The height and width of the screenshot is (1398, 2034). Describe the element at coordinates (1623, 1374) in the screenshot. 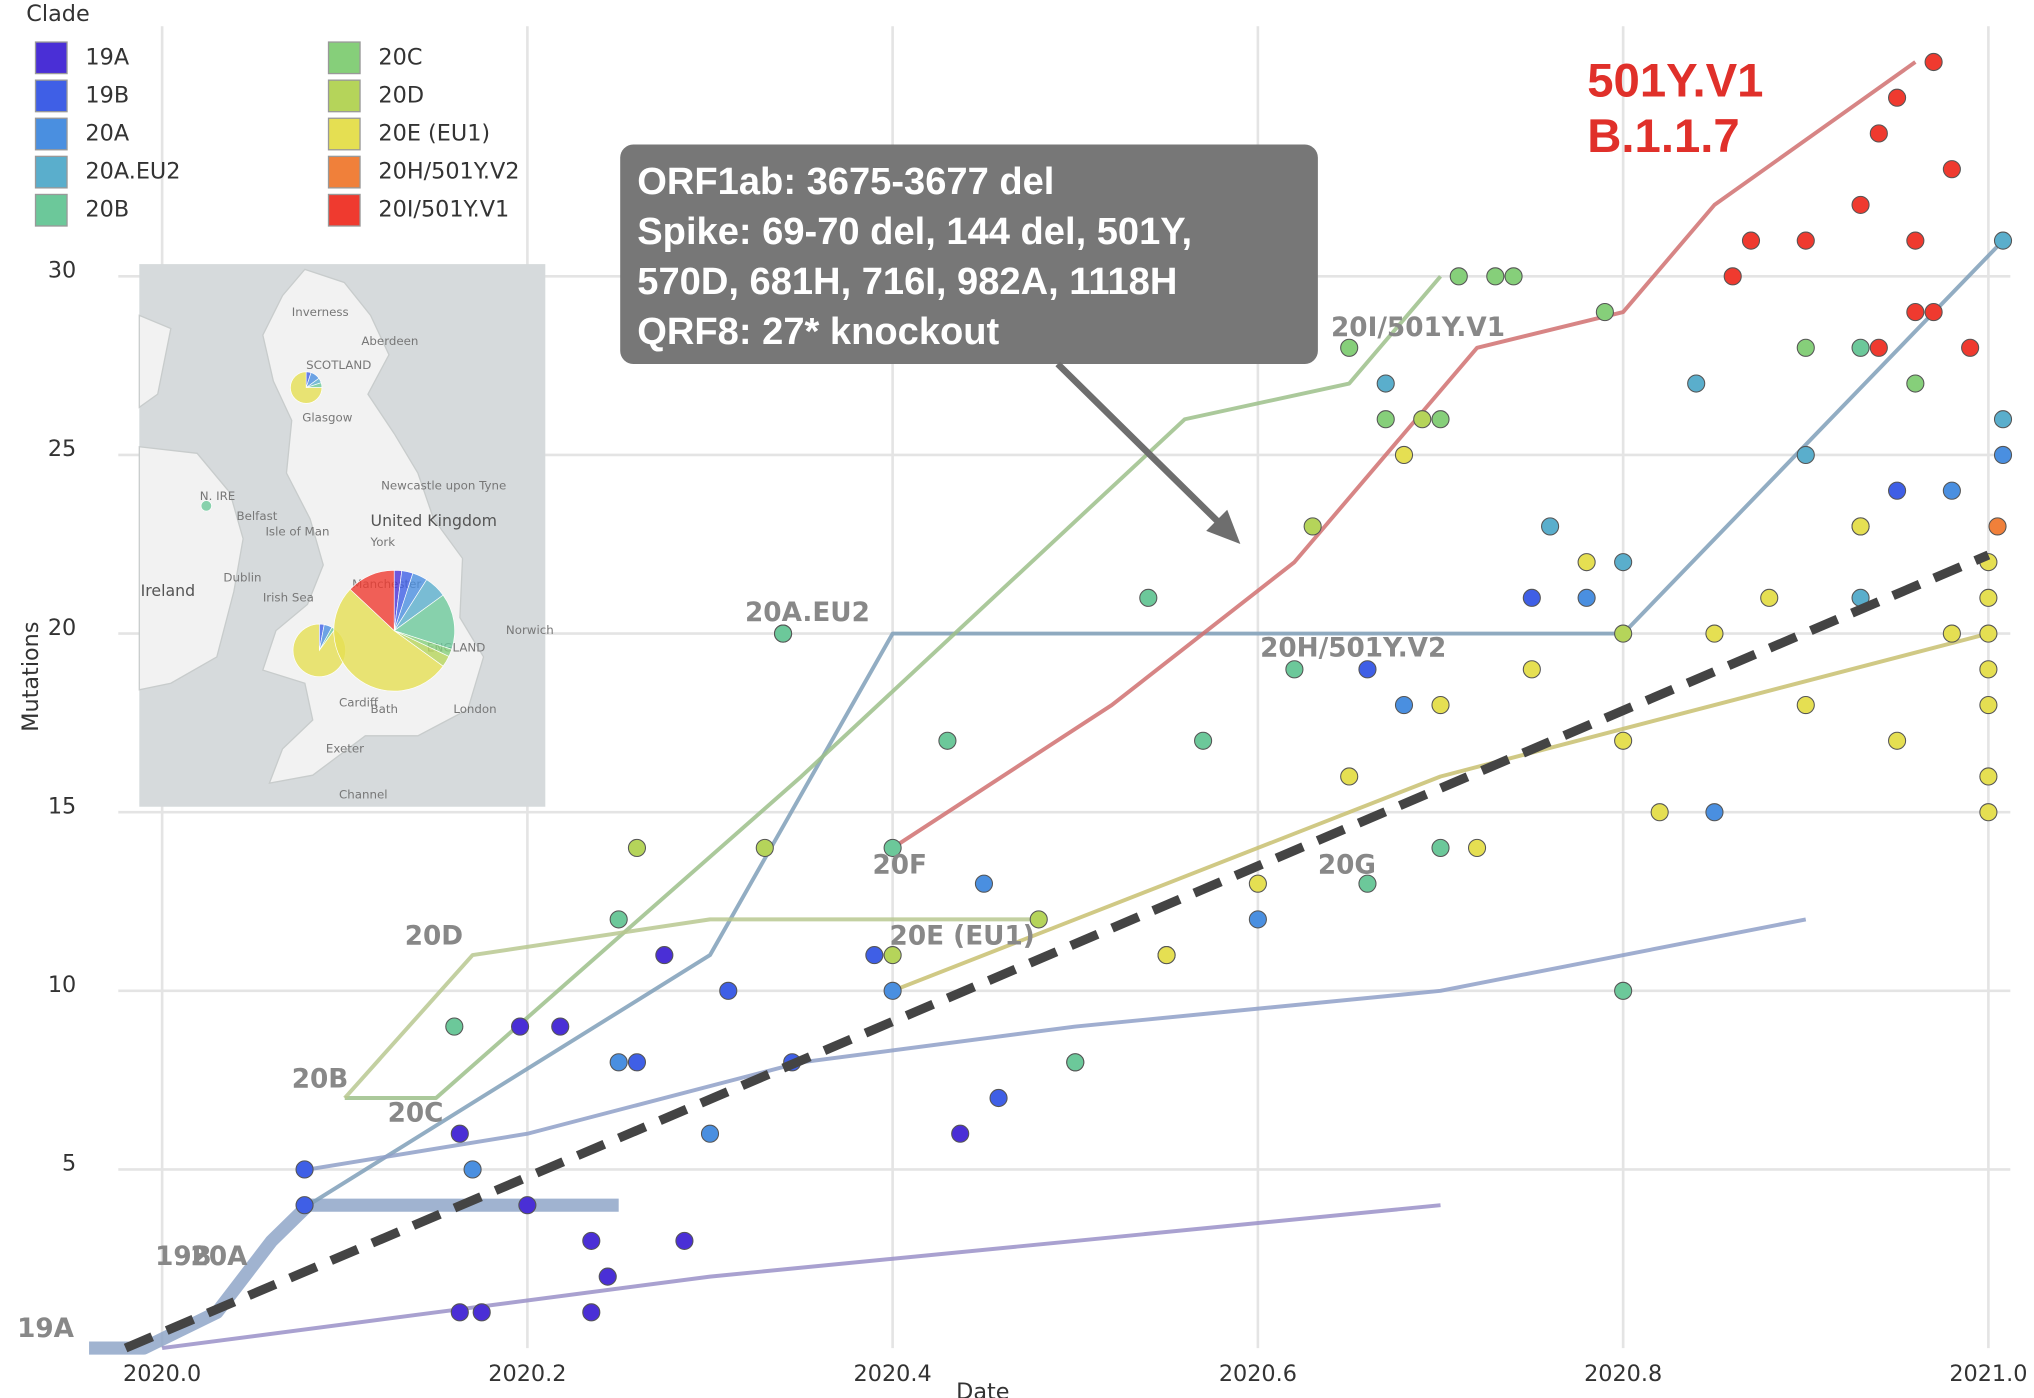

I see `x-tick-label: 2020.8` at that location.